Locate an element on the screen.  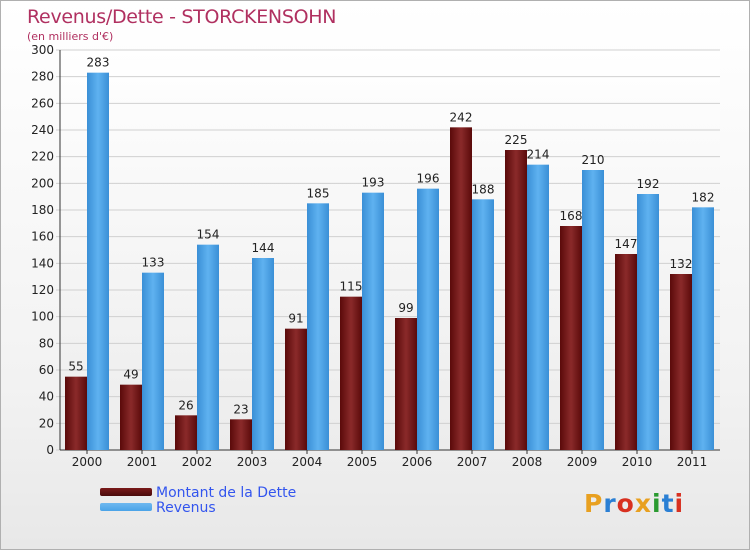
x-tick-label: 2007 is located at coordinates (472, 462).